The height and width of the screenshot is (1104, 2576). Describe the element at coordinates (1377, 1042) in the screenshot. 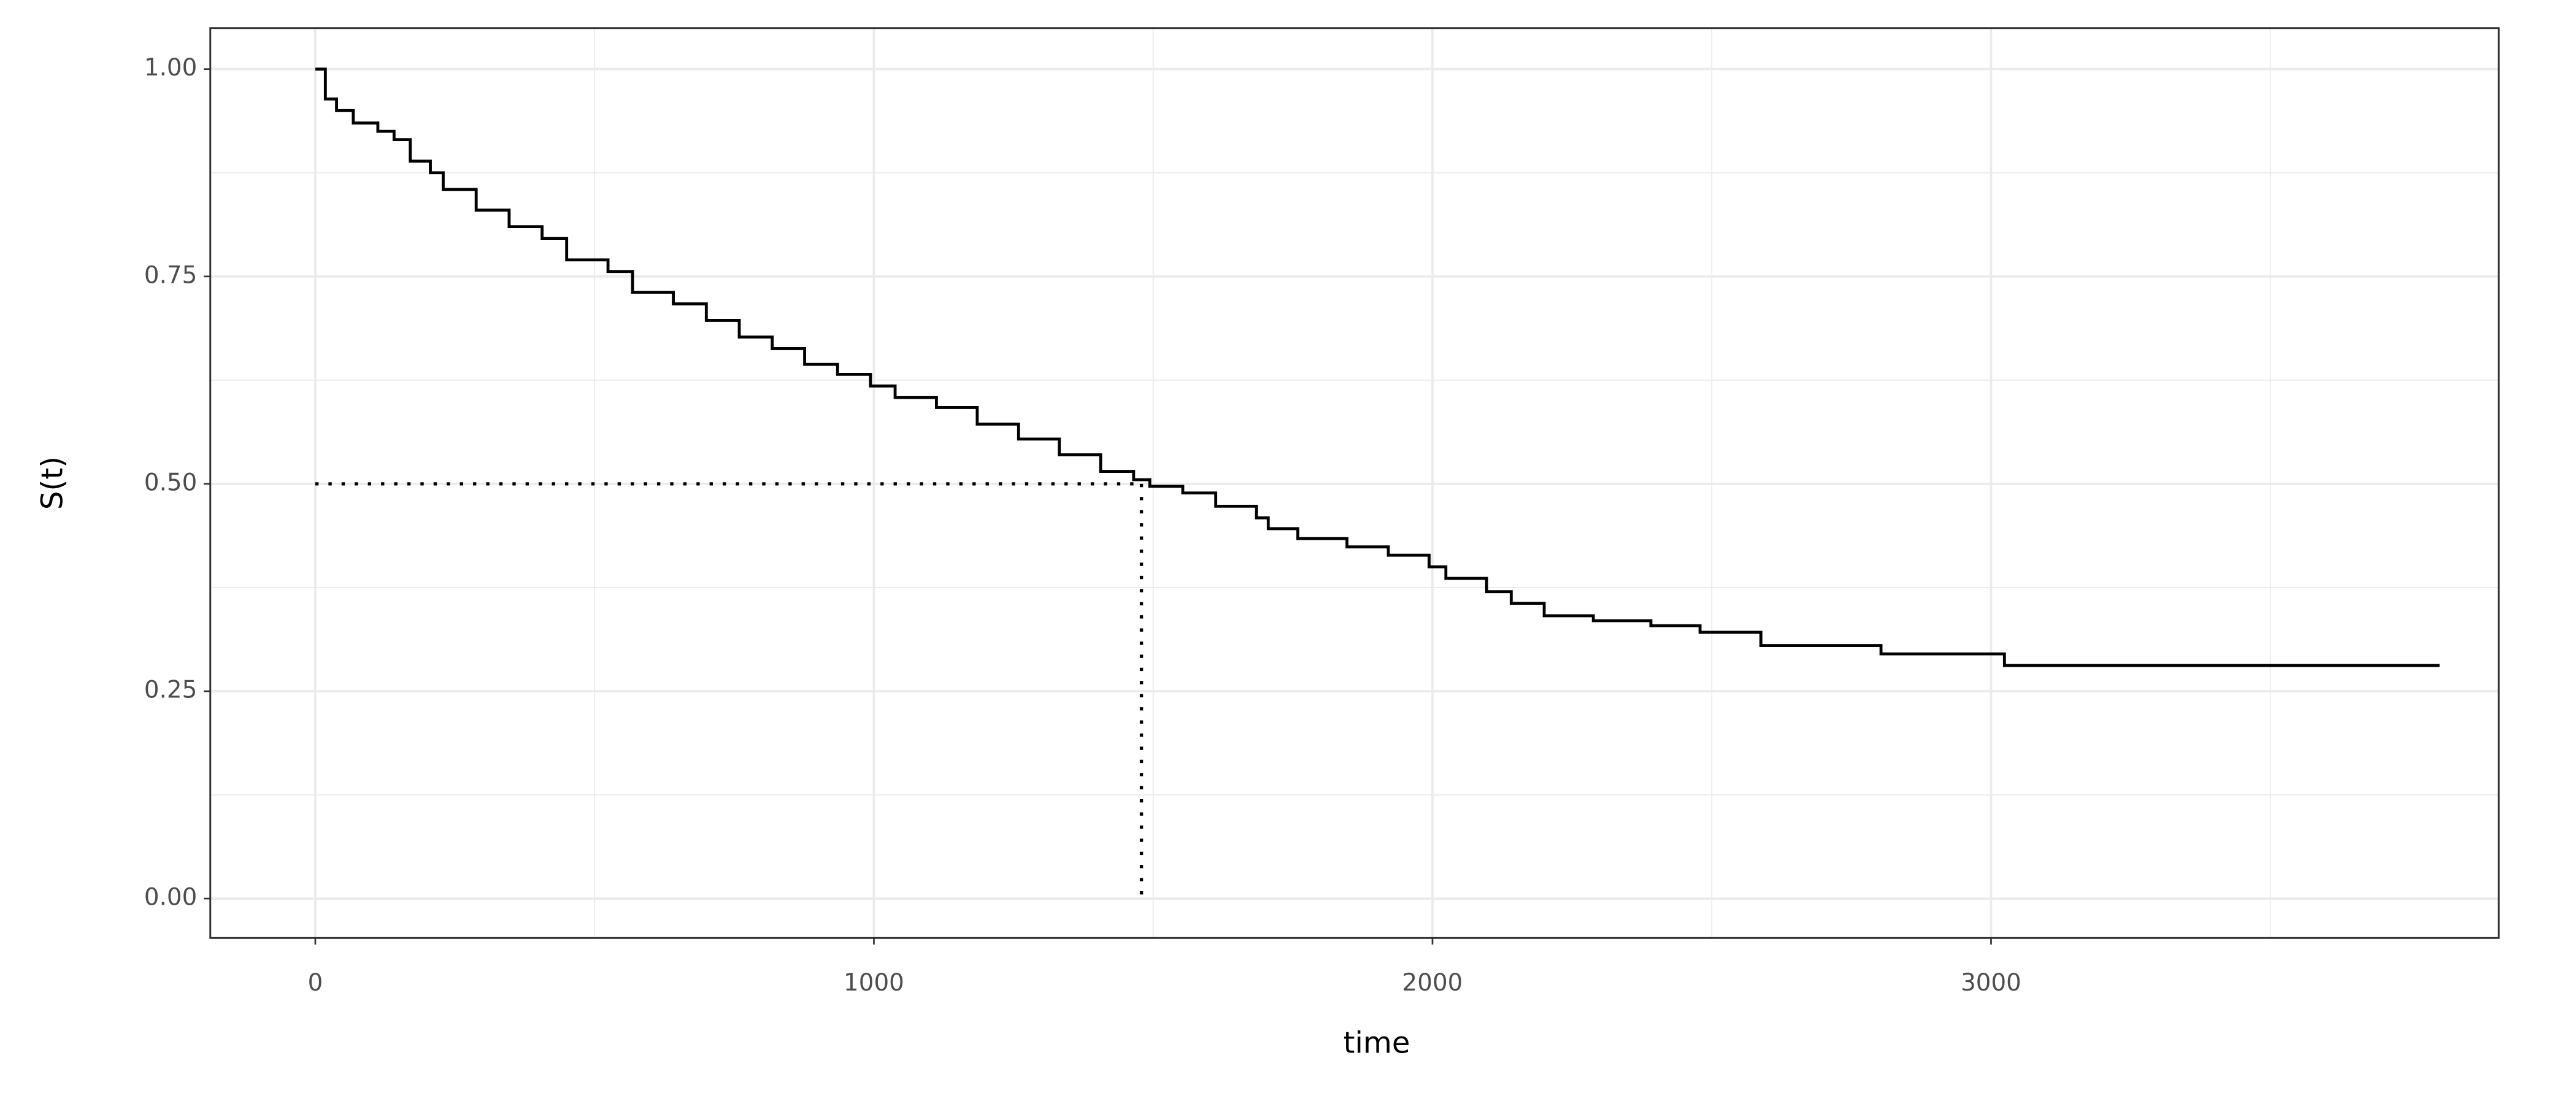

I see `x-axis-title: time` at that location.